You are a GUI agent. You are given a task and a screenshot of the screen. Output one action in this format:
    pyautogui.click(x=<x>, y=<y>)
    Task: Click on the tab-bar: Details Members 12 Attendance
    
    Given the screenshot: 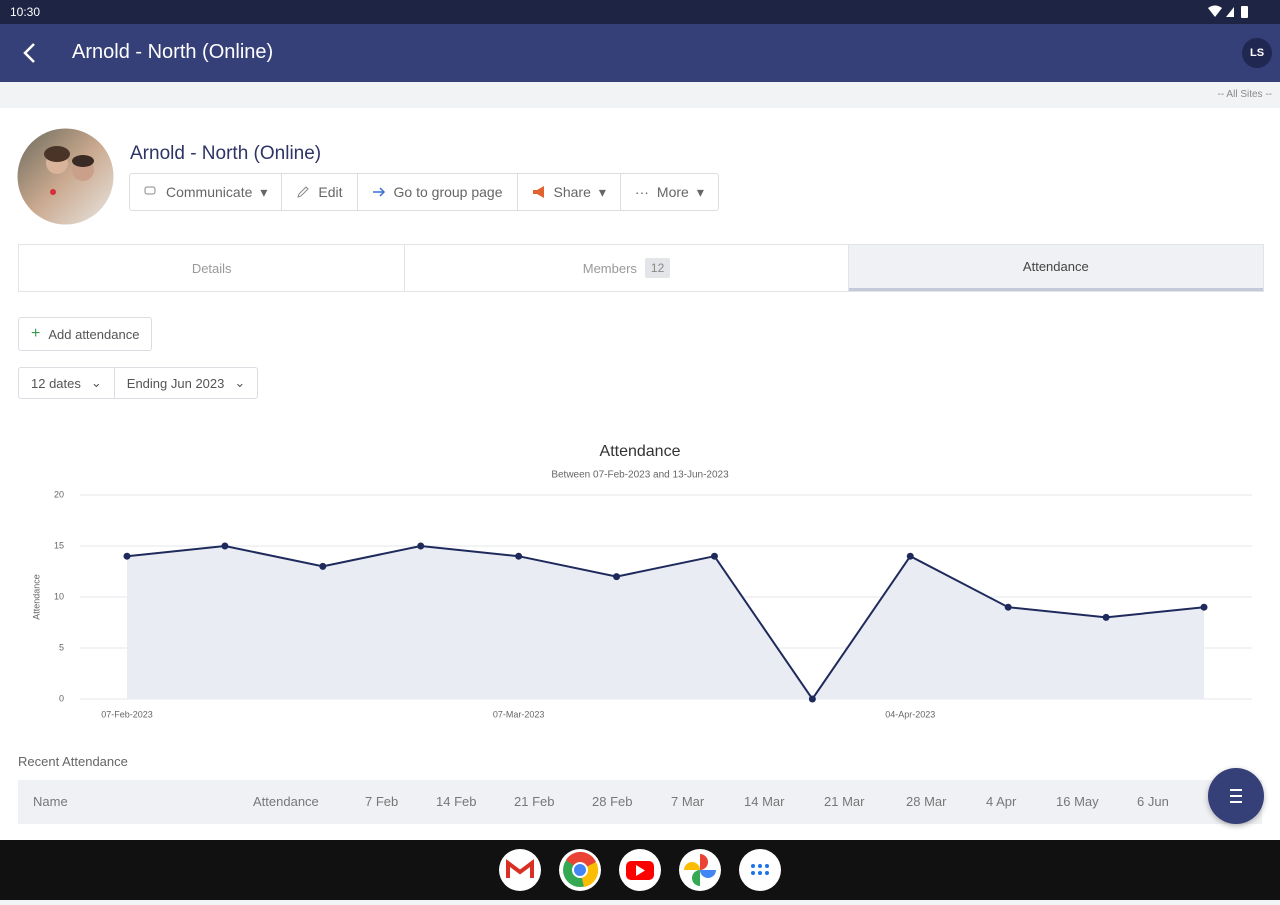 What is the action you would take?
    pyautogui.click(x=641, y=268)
    